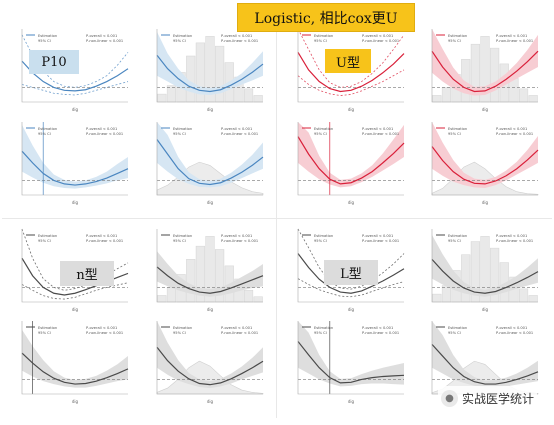 Image resolution: width=554 pixels, height=425 pixels. I want to click on wechat-icon: ●, so click(449, 398).